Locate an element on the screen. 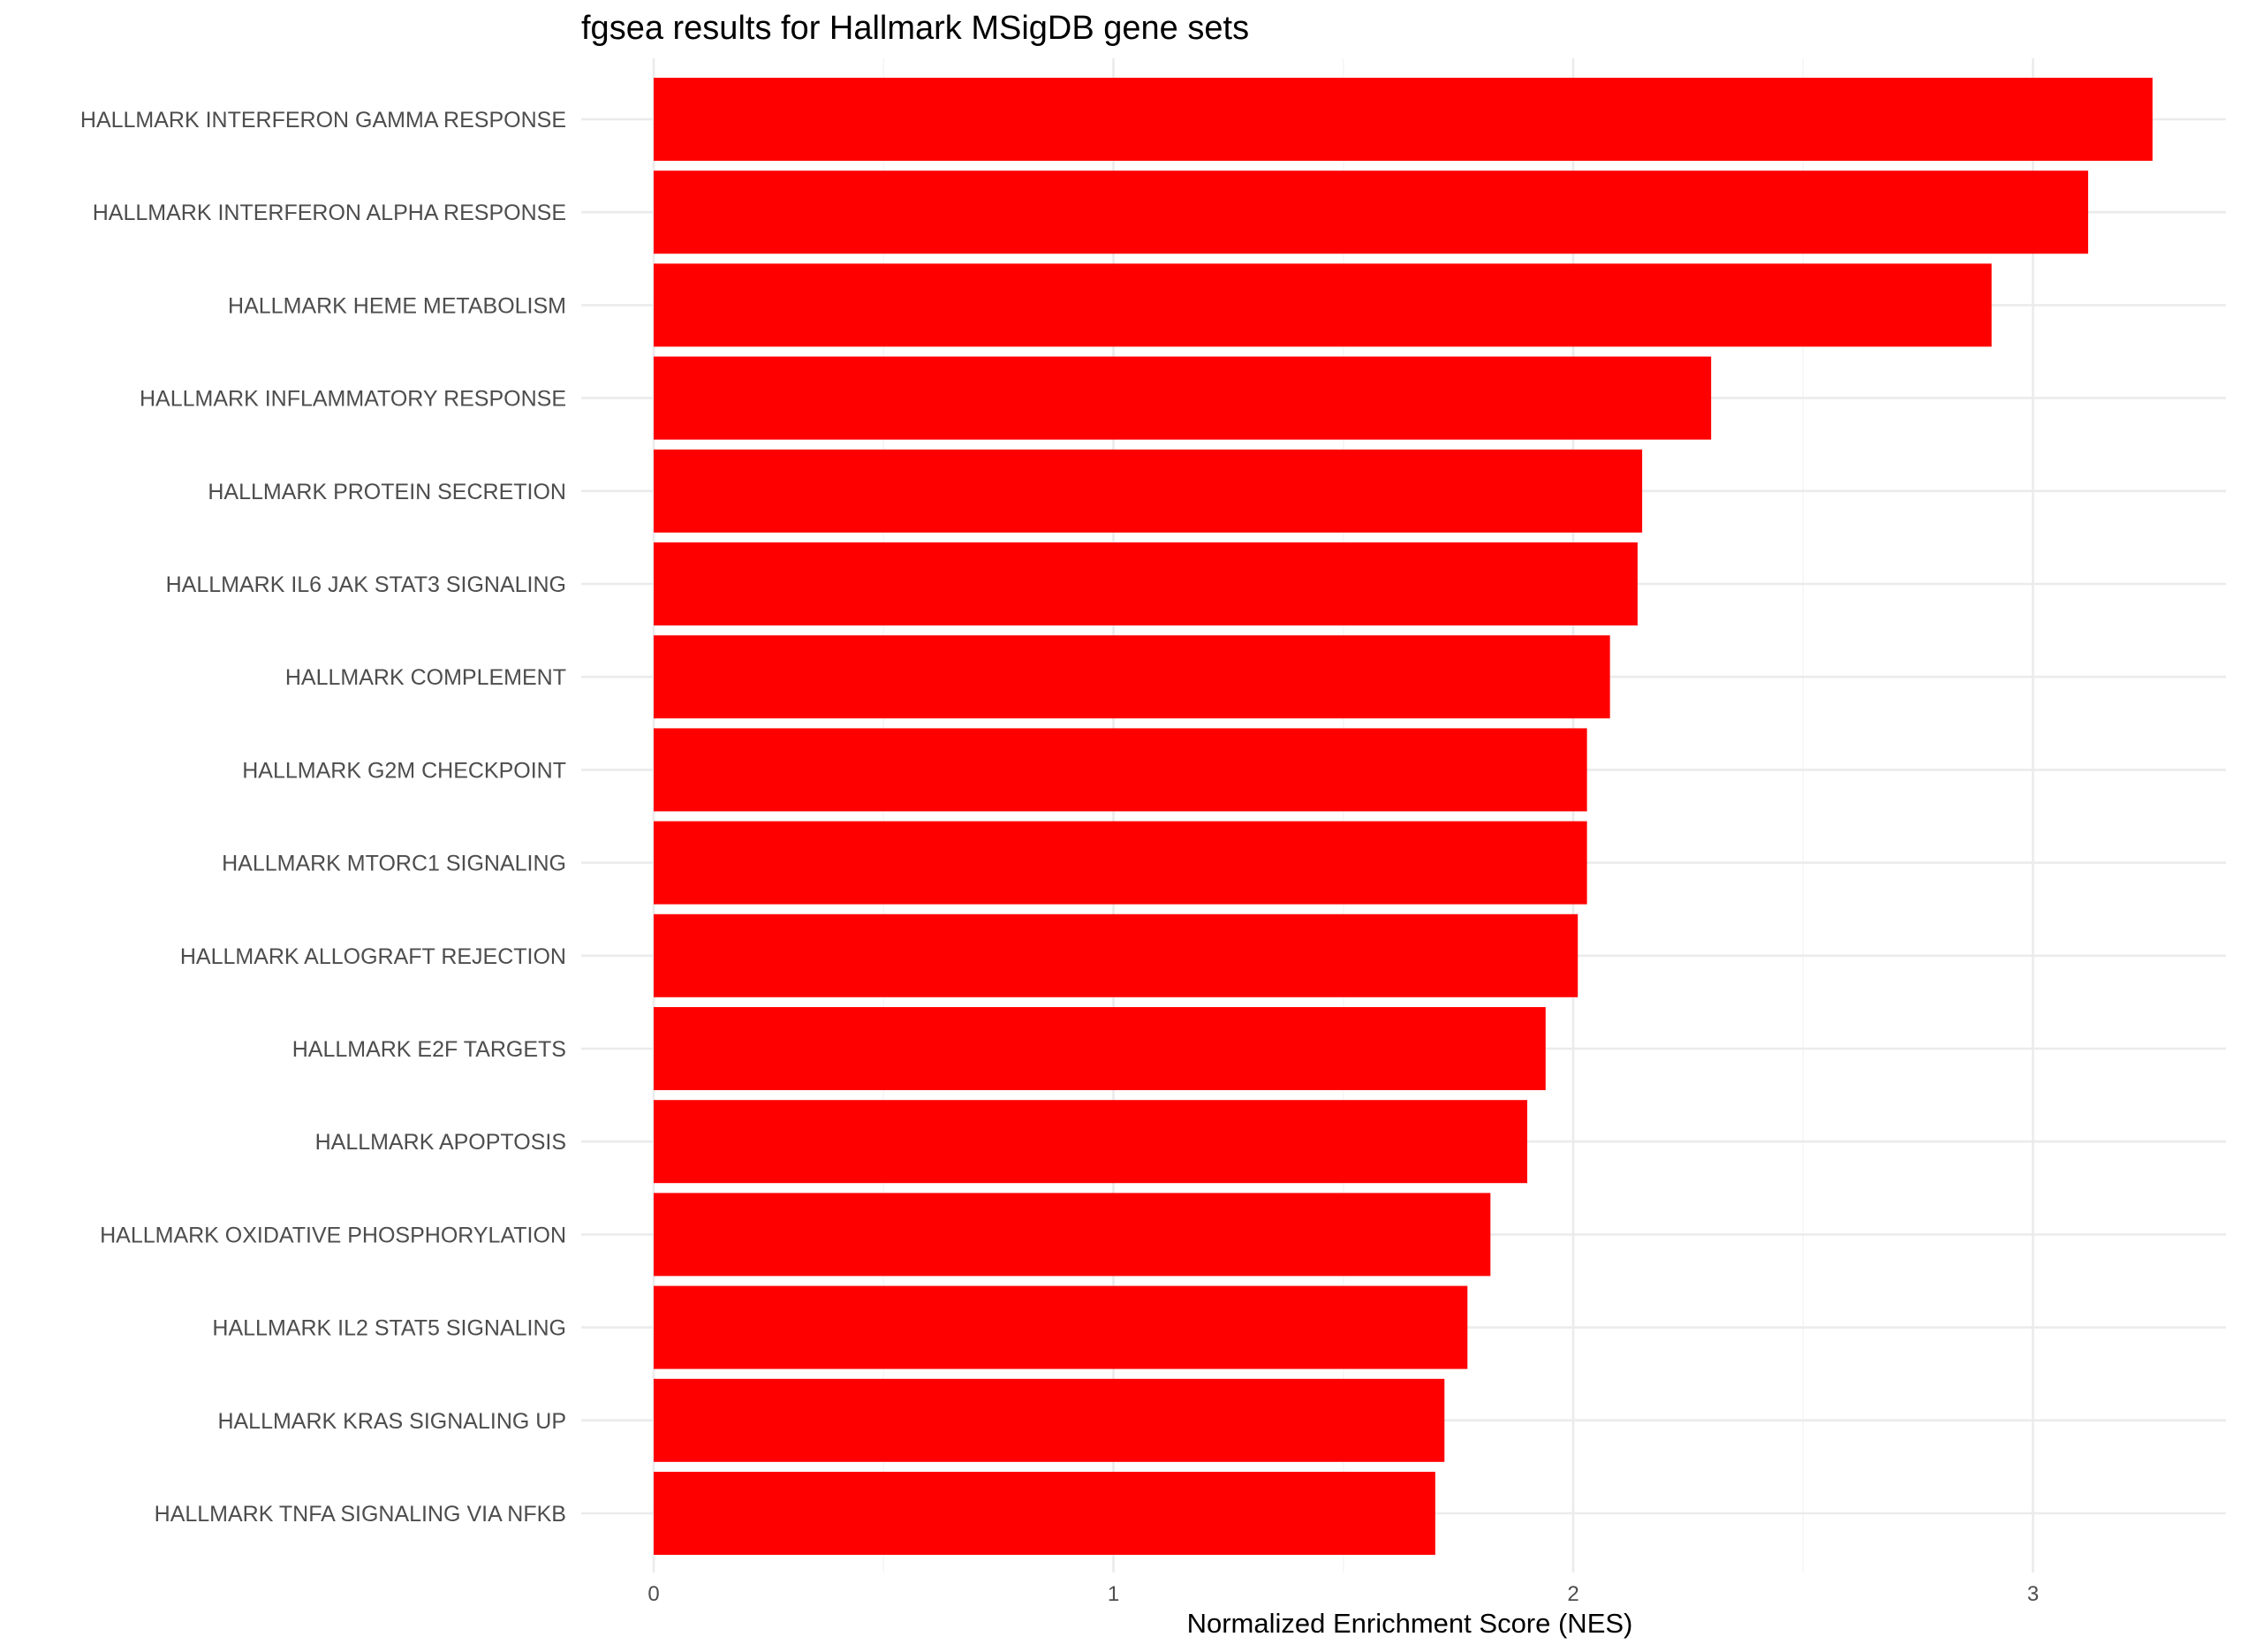  x-tick-label-2: 2 is located at coordinates (1573, 1594).